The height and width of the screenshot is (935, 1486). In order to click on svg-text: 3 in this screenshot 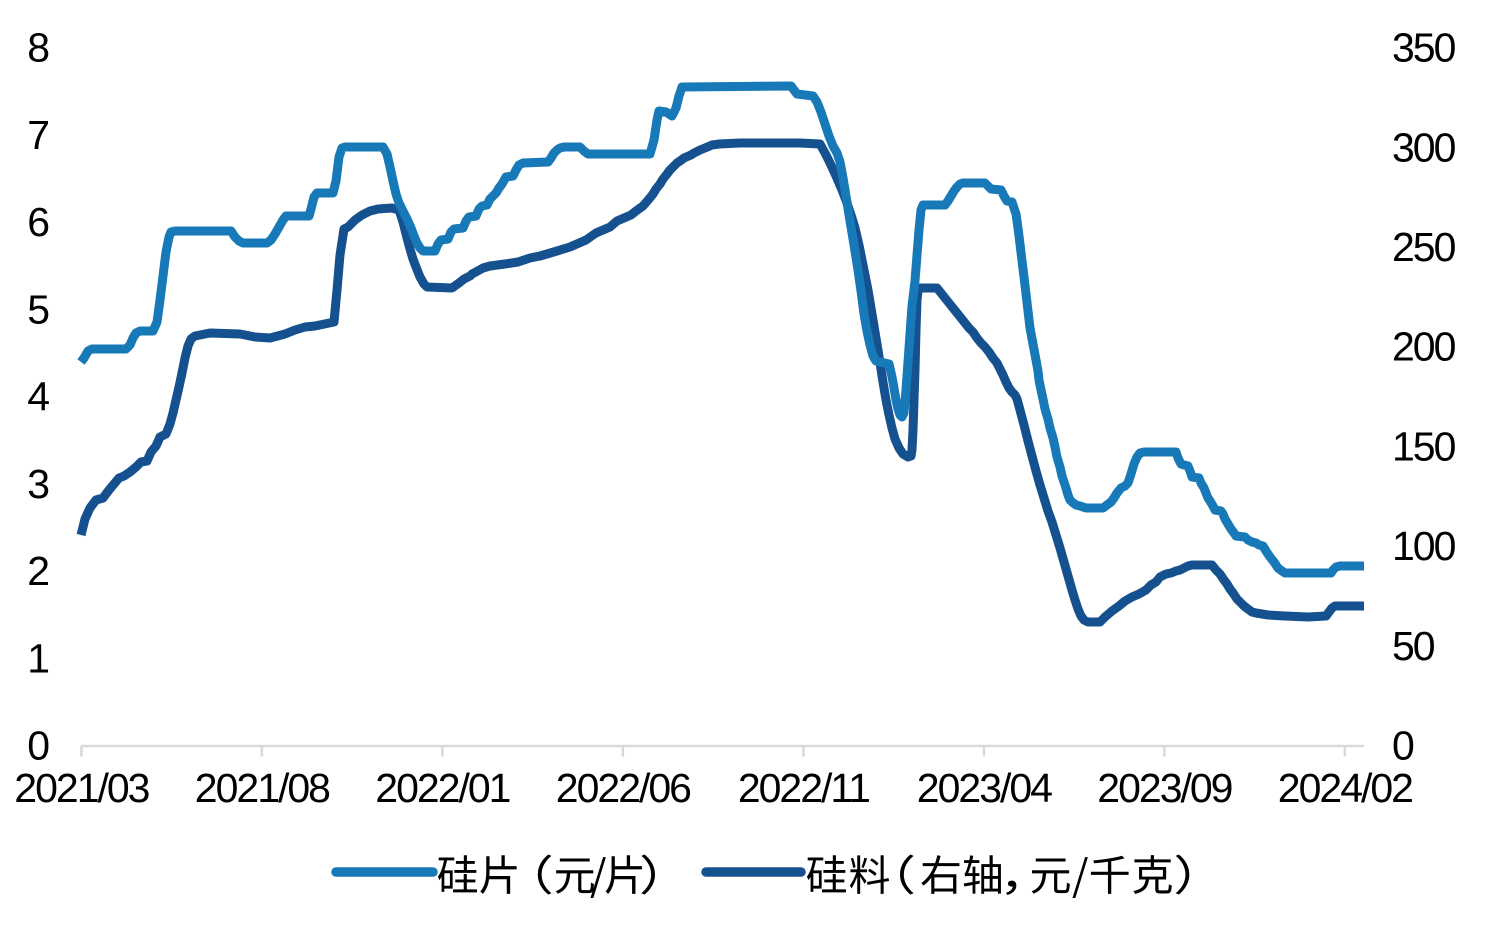, I will do `click(38, 484)`.